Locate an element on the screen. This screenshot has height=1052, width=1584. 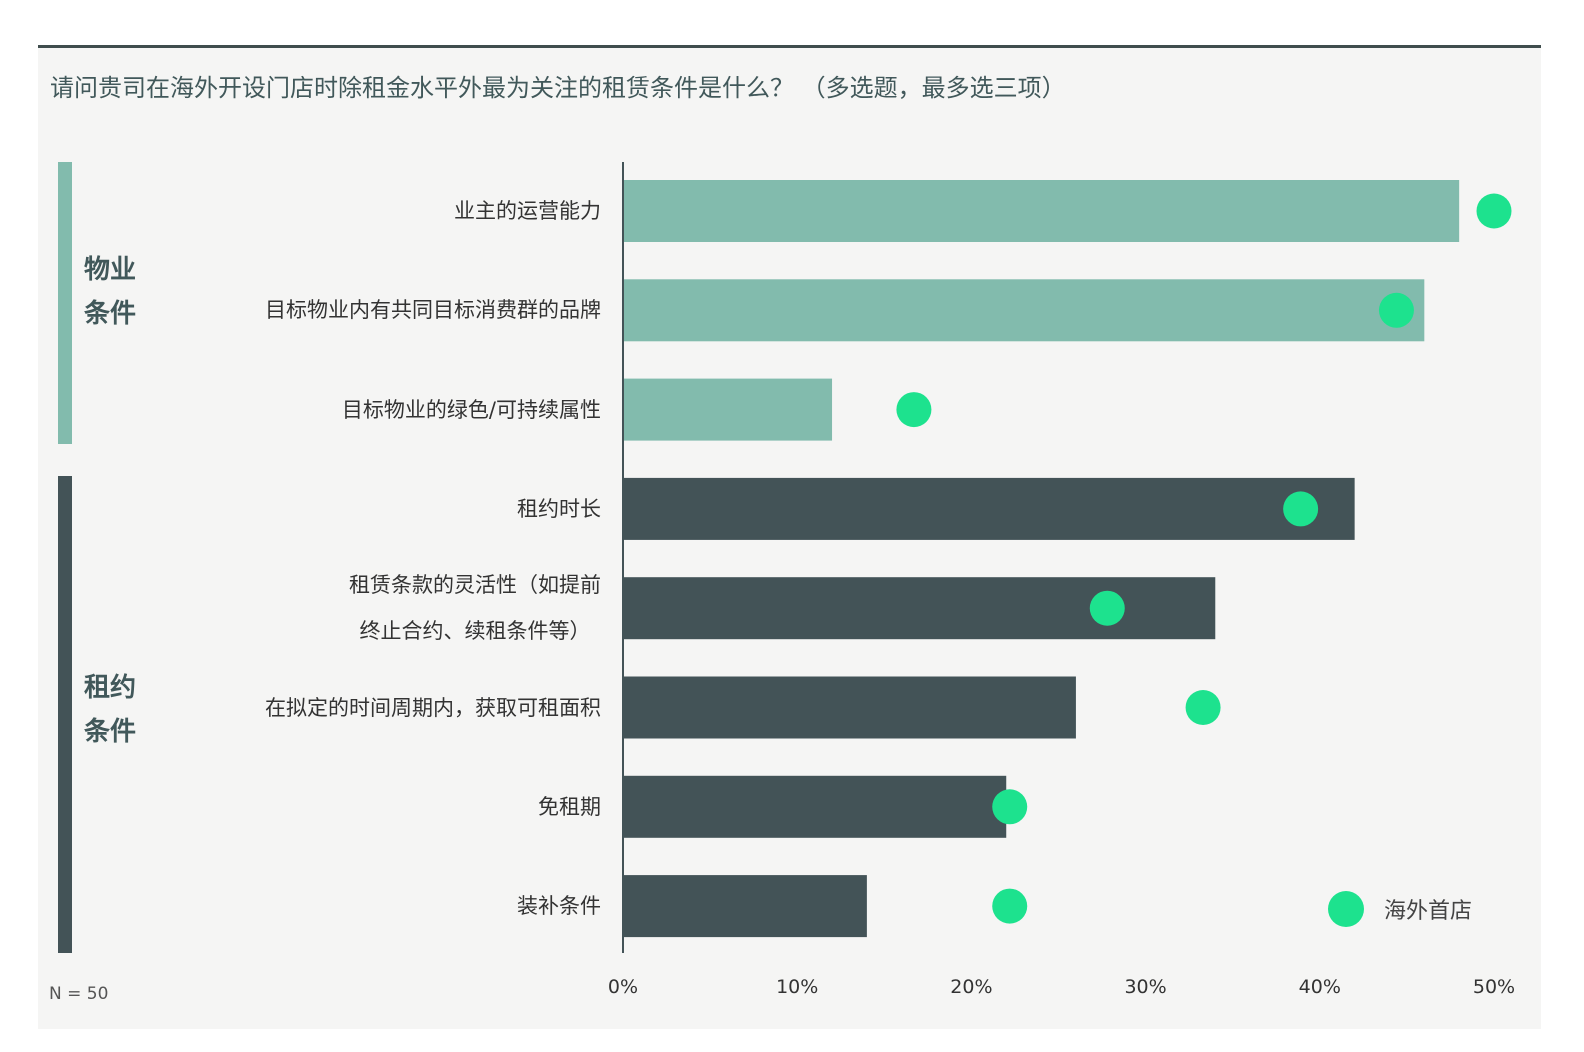
legend-label: 海外首店 is located at coordinates (1428, 911).